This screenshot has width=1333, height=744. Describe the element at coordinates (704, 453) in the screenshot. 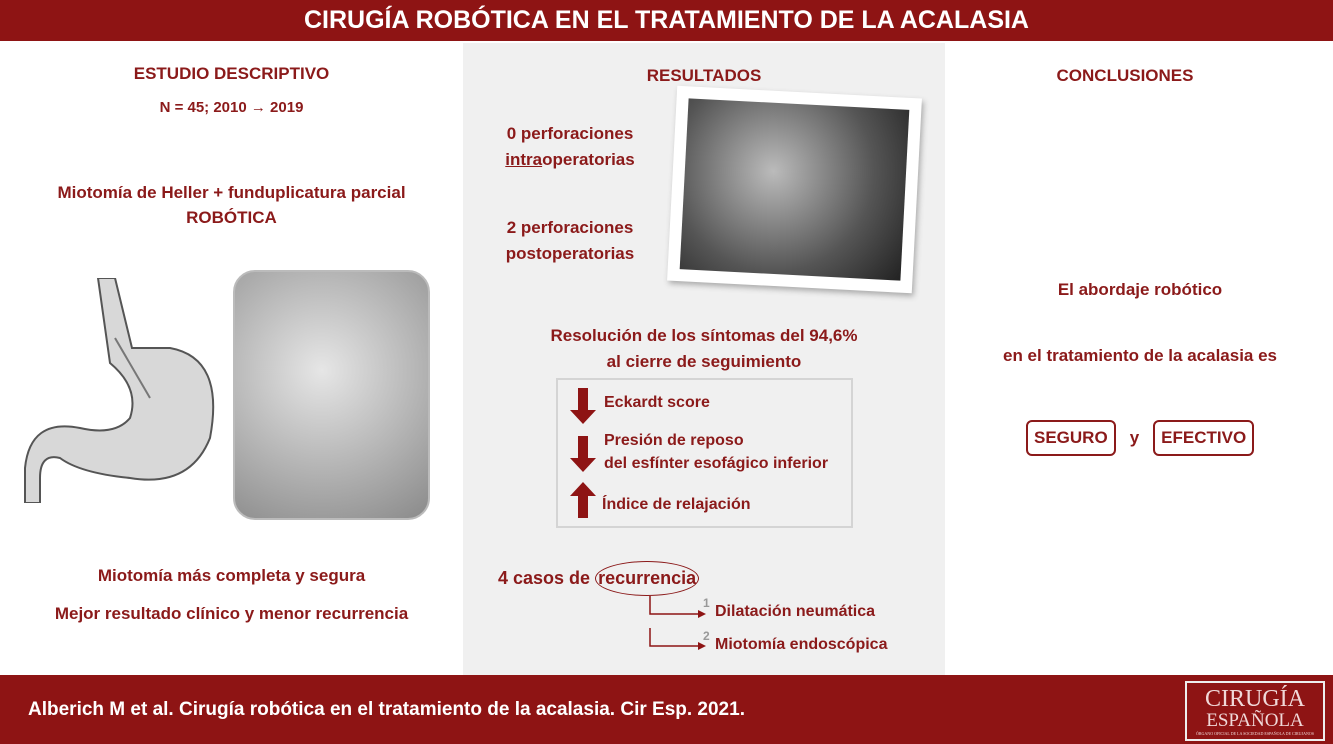

I see `outcomes-box` at that location.